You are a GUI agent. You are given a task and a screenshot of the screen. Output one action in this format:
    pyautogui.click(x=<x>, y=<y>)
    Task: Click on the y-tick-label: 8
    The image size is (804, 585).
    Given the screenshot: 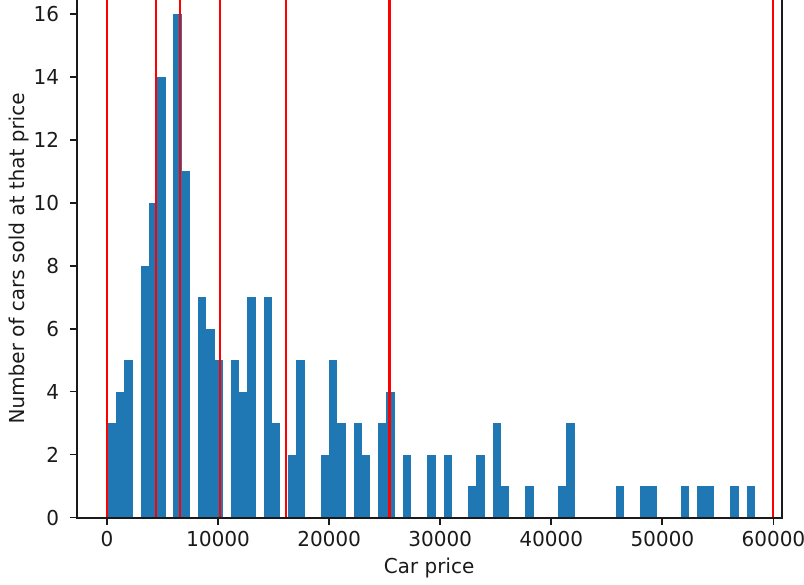 What is the action you would take?
    pyautogui.click(x=52, y=265)
    